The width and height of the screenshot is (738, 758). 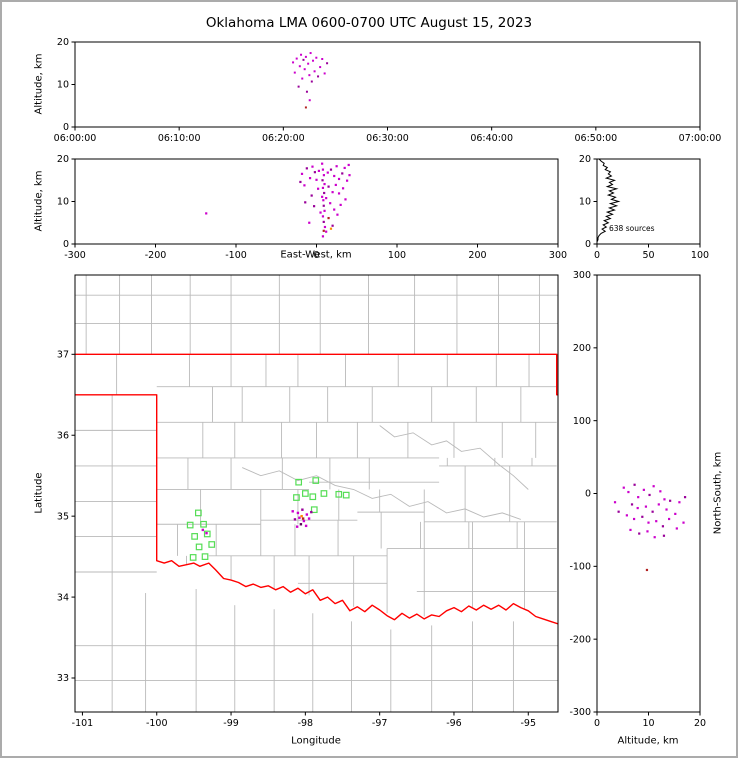 I want to click on svg-text: -101, so click(x=83, y=723).